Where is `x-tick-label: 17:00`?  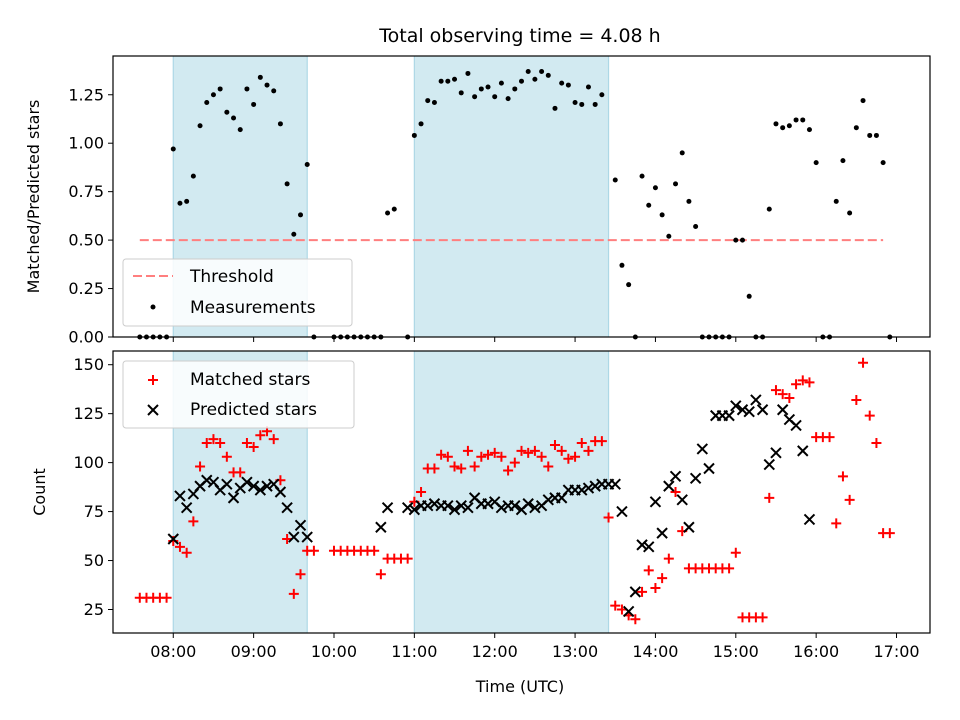 x-tick-label: 17:00 is located at coordinates (896, 651).